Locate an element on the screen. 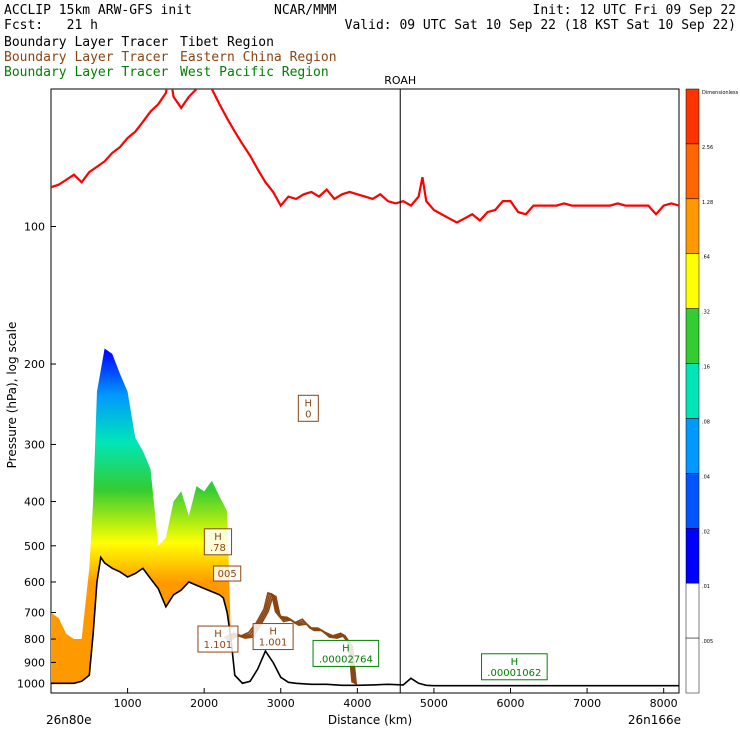 This screenshot has width=740, height=740. legend-name-tibet: Boundary Layer Tracer is located at coordinates (86, 42).